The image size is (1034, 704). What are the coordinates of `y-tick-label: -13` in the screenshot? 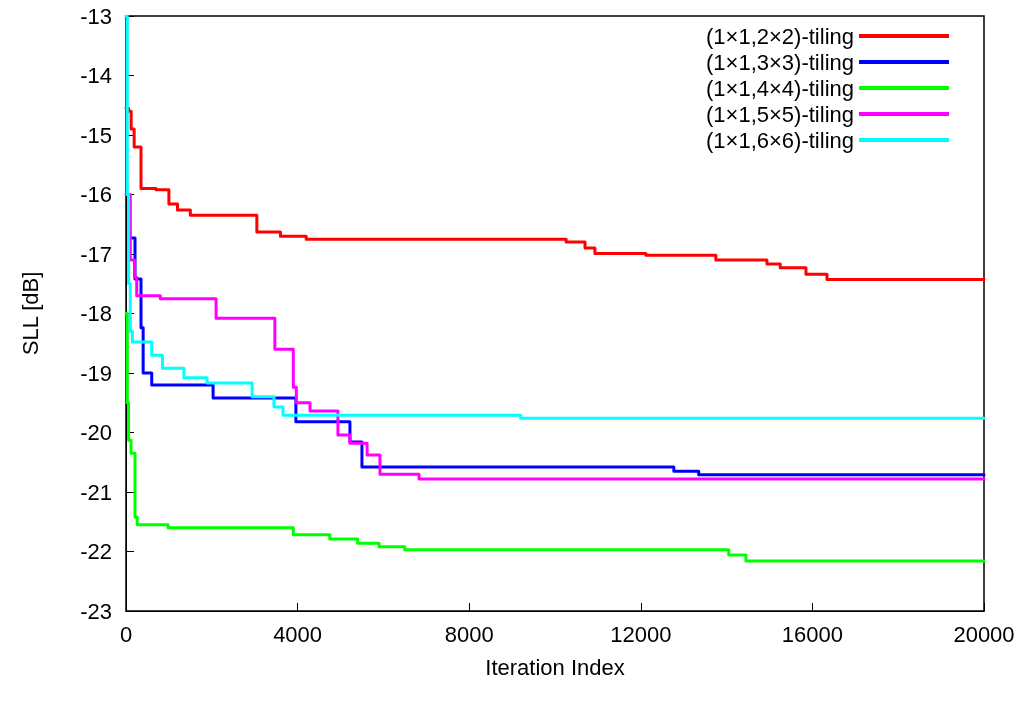 It's located at (96, 16).